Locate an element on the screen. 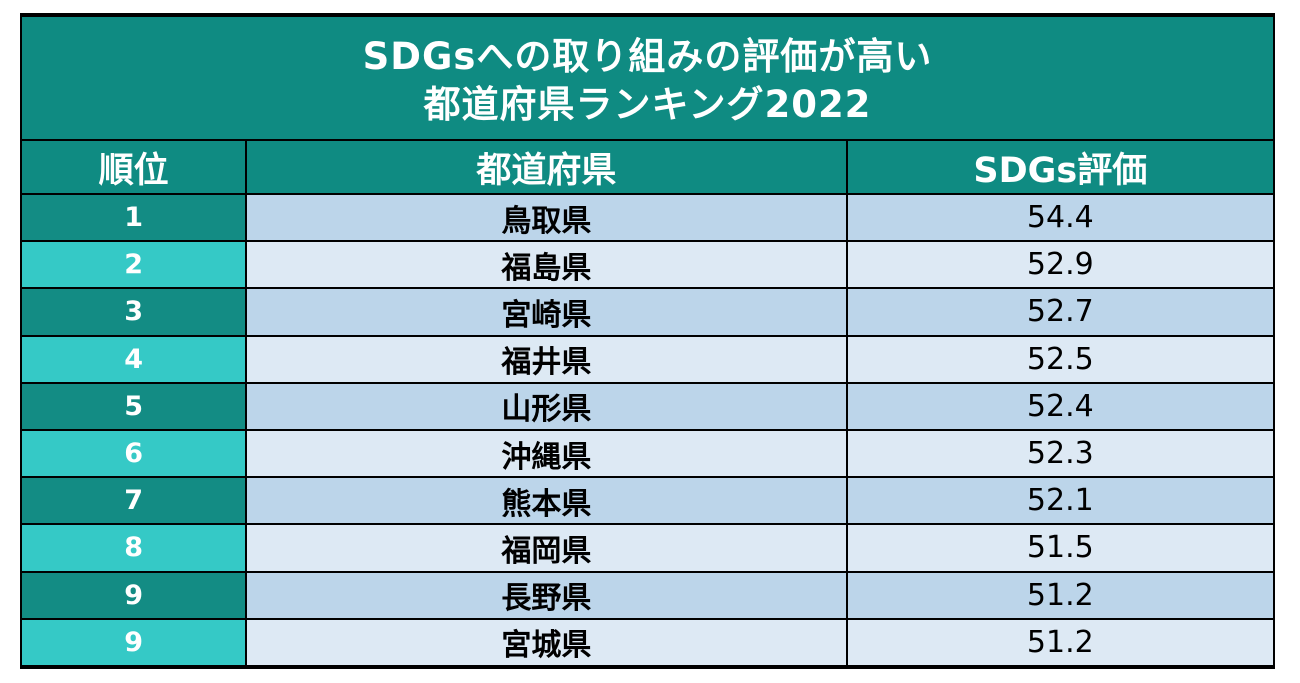 The height and width of the screenshot is (683, 1300). table-row: 5 山形県 52.4 is located at coordinates (647, 406).